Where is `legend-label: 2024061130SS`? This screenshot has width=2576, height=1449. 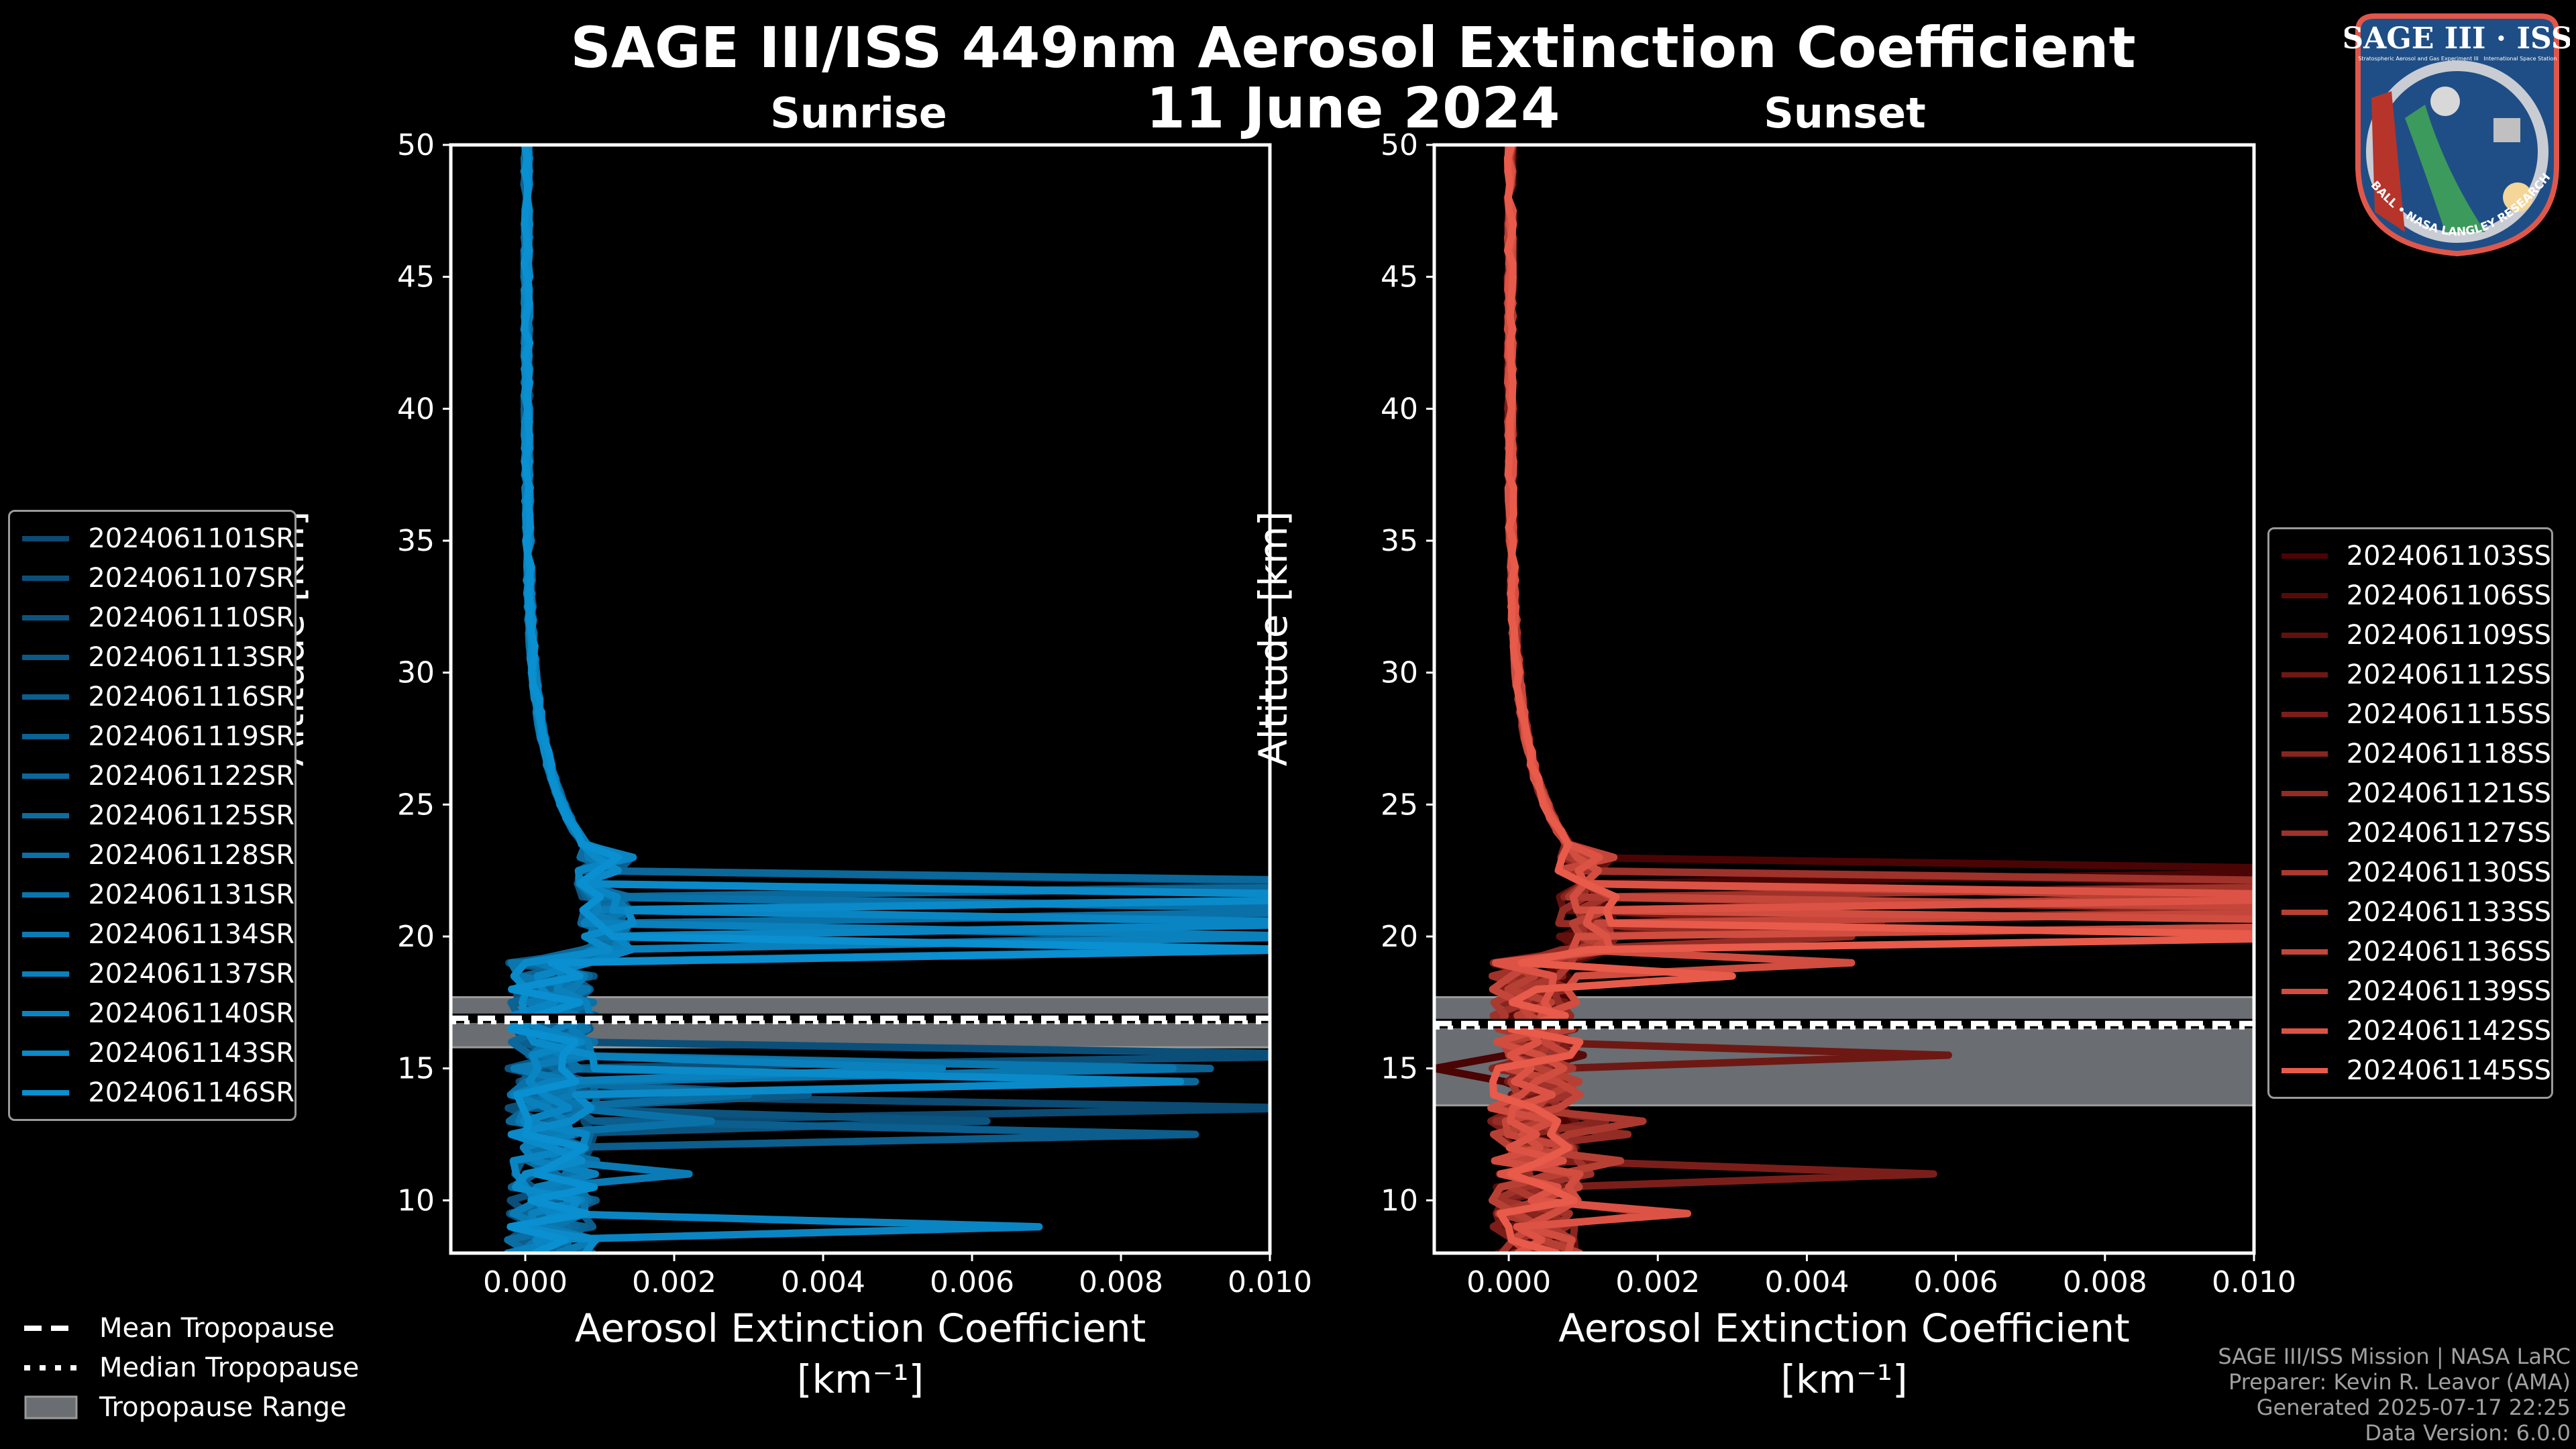
legend-label: 2024061130SS is located at coordinates (2448, 872).